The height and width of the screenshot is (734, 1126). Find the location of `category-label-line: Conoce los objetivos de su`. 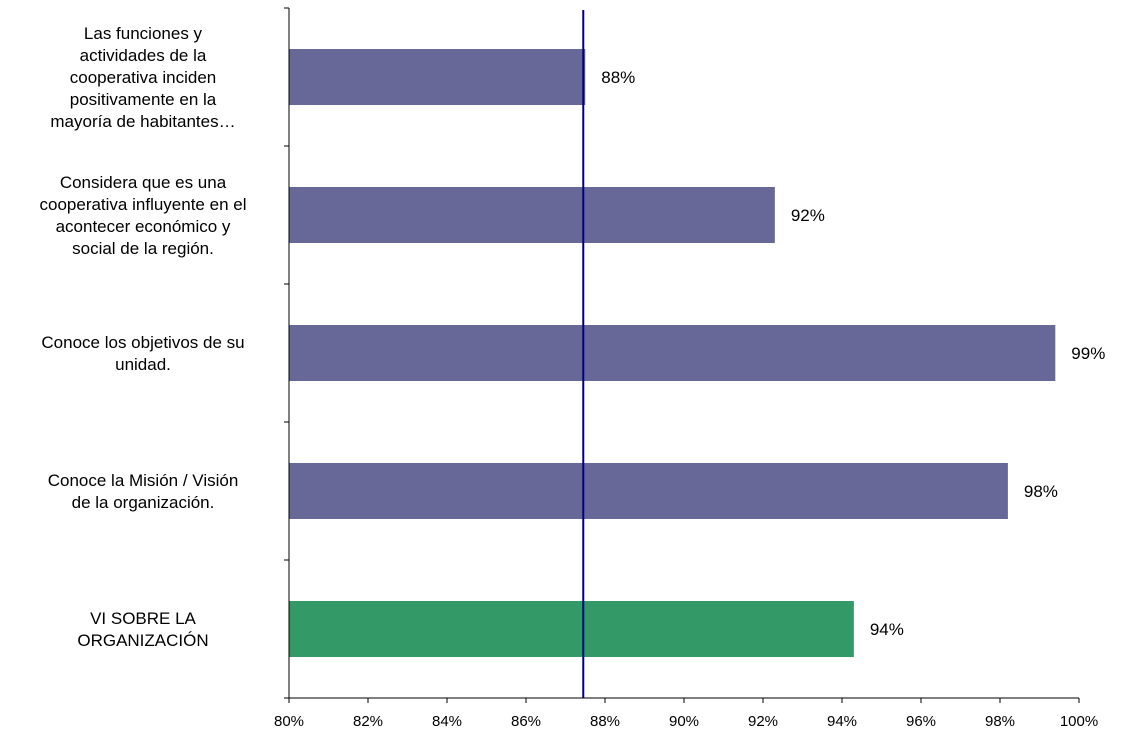

category-label-line: Conoce los objetivos de su is located at coordinates (142, 342).